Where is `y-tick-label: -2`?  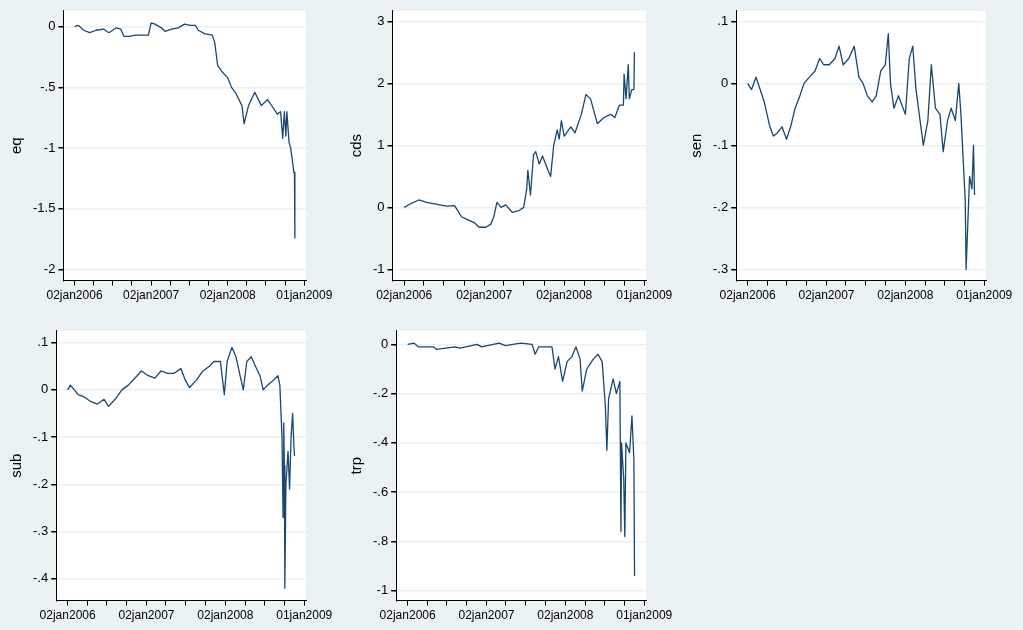 y-tick-label: -2 is located at coordinates (49, 269).